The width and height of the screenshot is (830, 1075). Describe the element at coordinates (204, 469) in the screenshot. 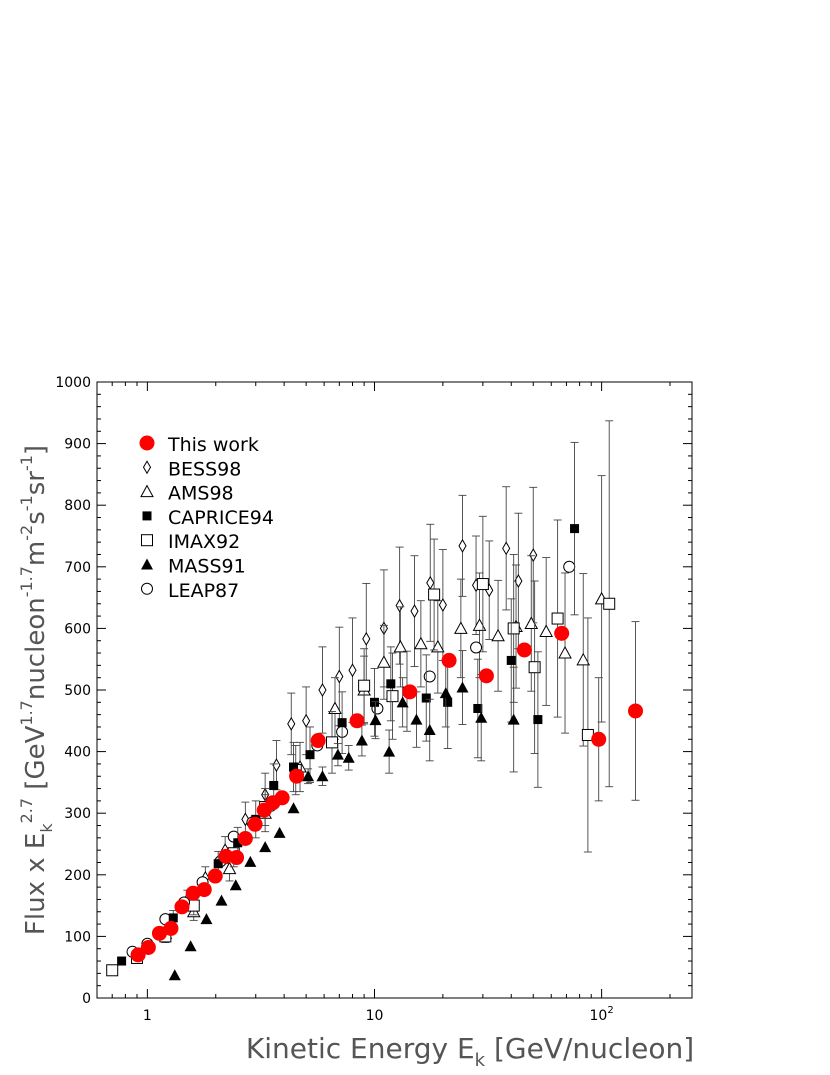

I see `legend-label: BESS98` at that location.